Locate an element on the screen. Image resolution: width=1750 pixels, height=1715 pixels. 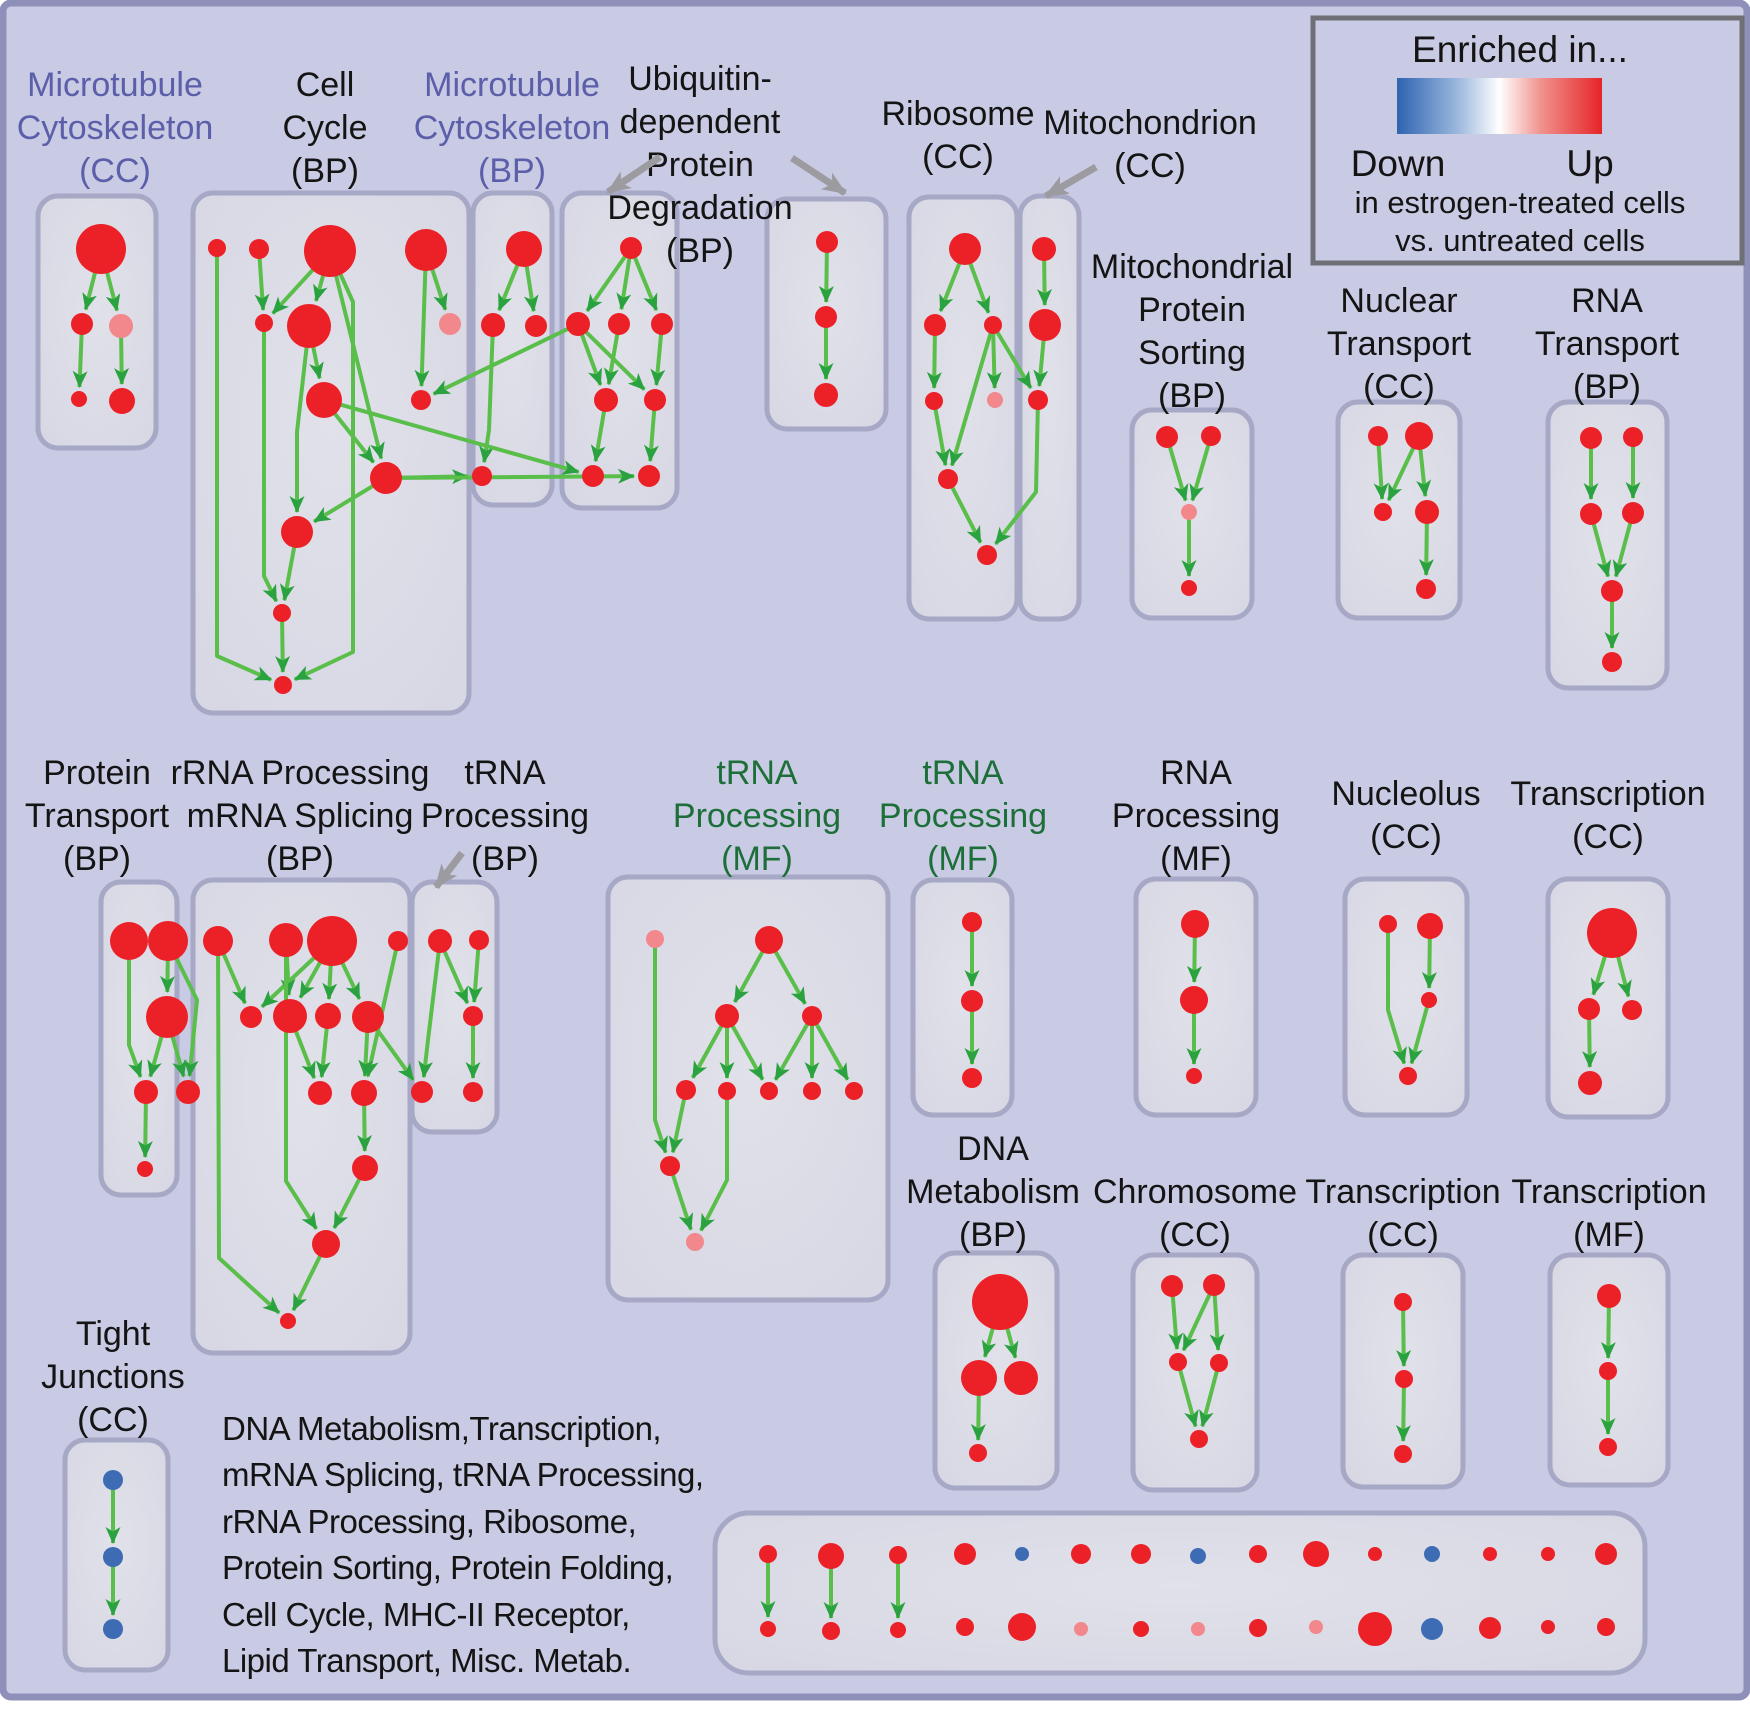
cluster-label-tight_junc: (CC) is located at coordinates (113, 1420).